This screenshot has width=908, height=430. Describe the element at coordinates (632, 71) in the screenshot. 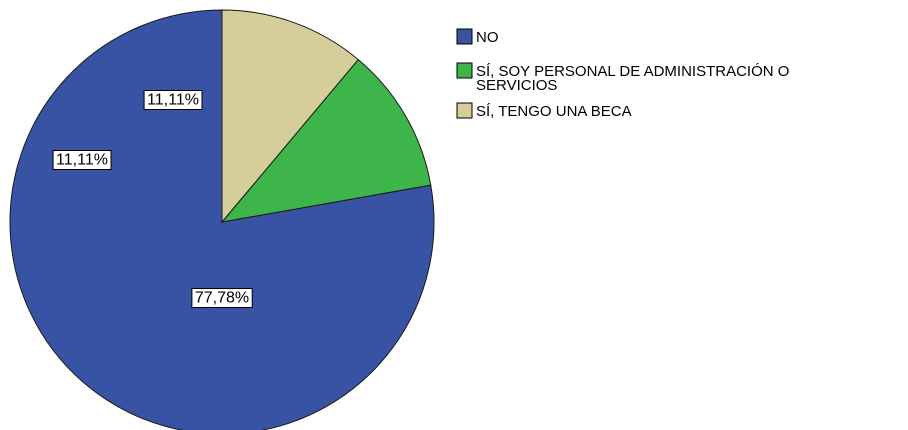

I see `legend-label: SÍ, SOY PERSONAL DE ADMINISTRACIÓN O` at that location.